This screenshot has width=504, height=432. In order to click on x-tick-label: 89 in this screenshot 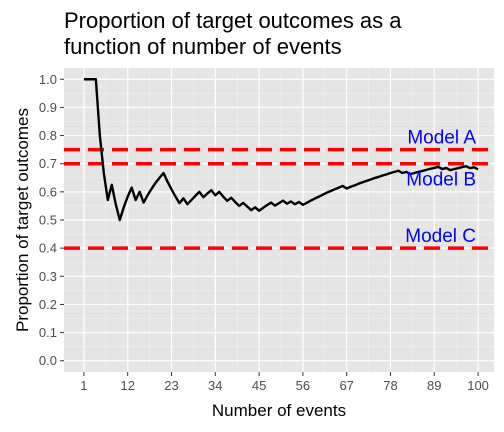, I will do `click(434, 385)`.